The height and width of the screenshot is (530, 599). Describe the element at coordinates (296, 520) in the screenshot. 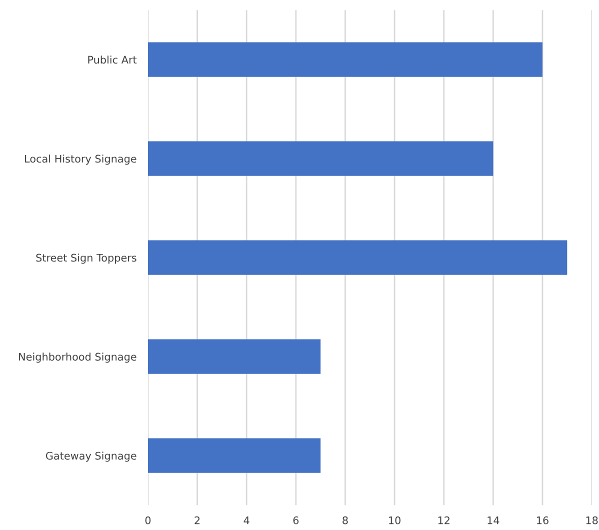

I see `x-tick-label: 6` at that location.